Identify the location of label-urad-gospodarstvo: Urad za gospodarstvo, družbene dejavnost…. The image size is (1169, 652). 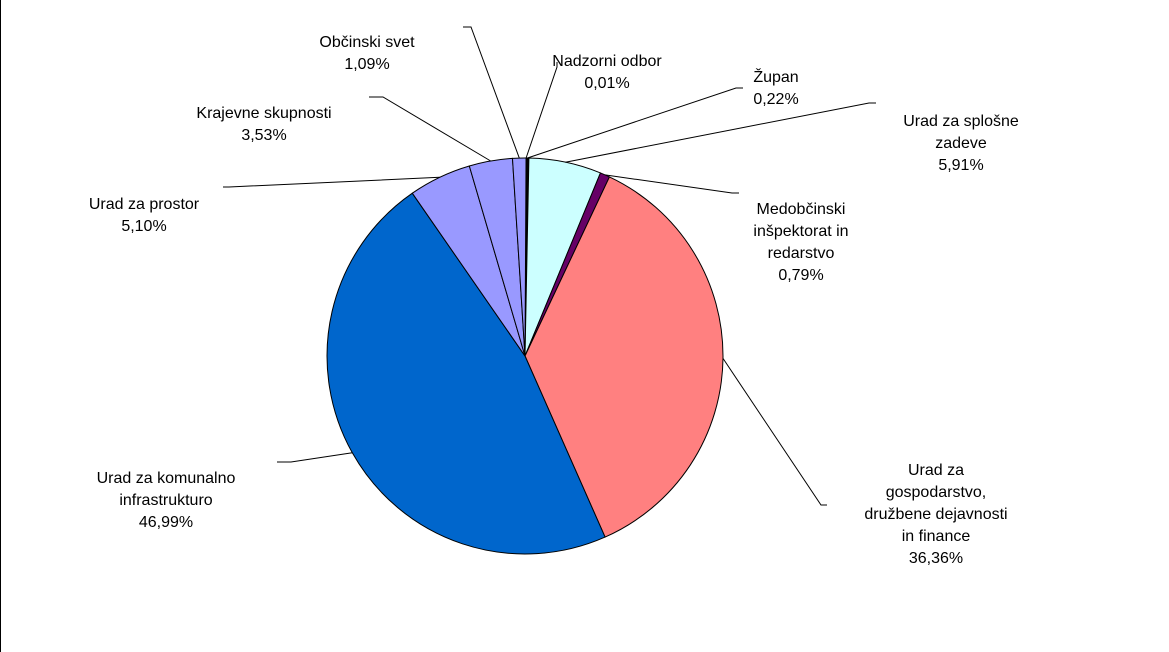
(936, 514).